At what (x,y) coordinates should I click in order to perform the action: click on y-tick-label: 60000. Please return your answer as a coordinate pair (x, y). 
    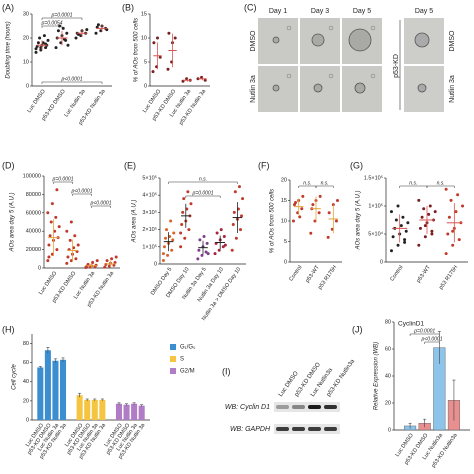
    Looking at the image, I should click on (33, 213).